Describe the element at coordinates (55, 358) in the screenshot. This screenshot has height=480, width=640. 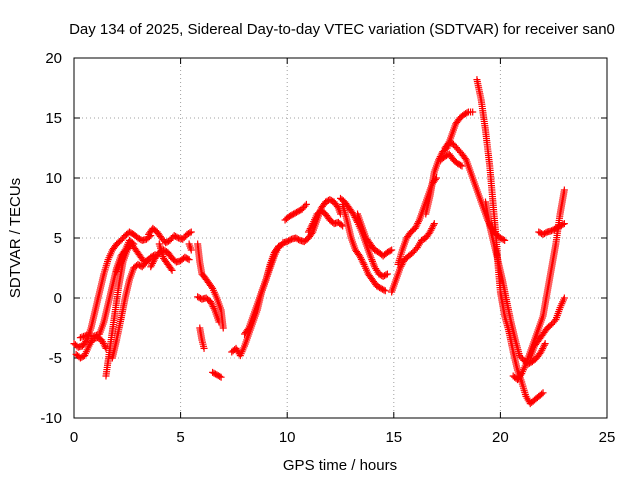
I see `y-tick-label: -5` at that location.